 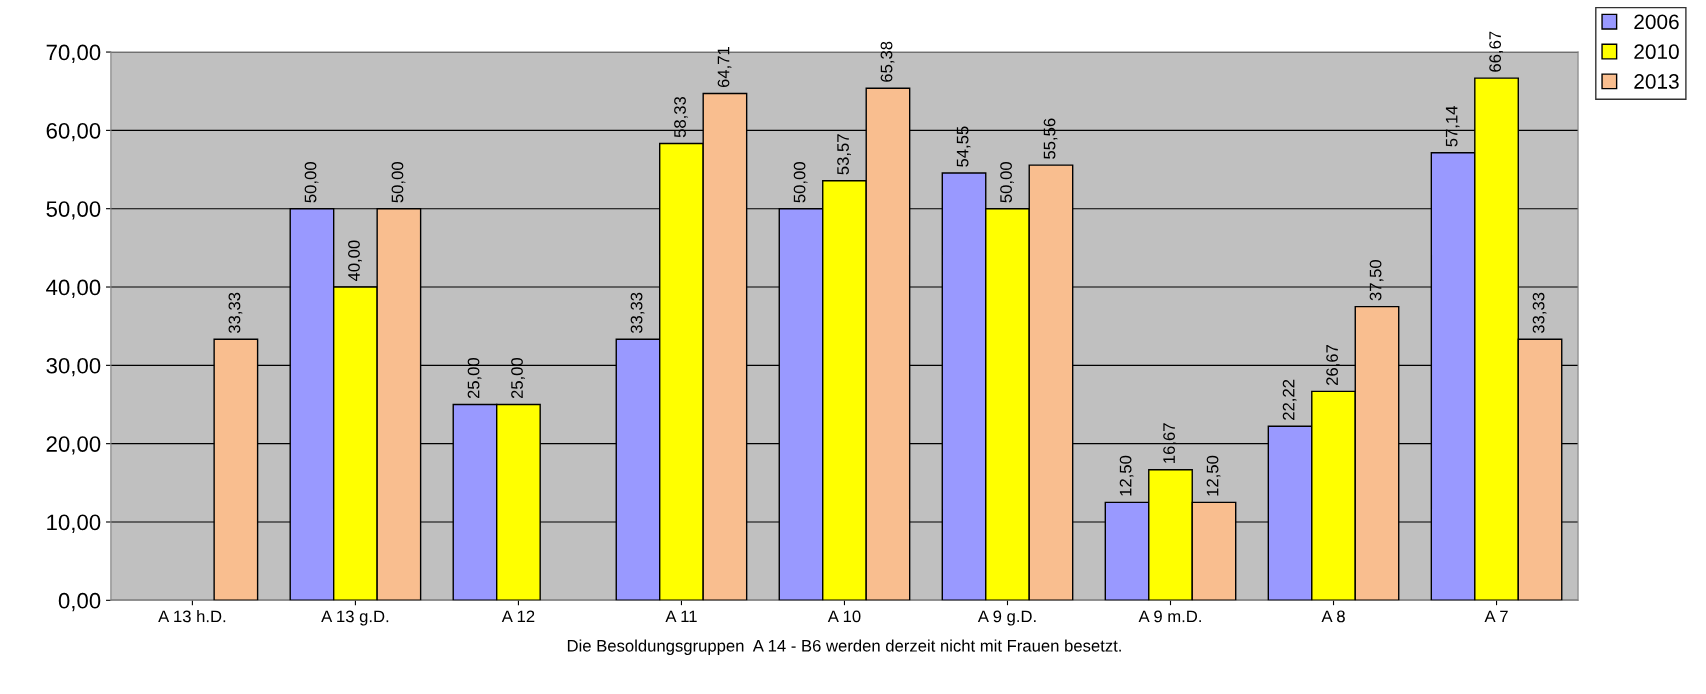 What do you see at coordinates (681, 616) in the screenshot?
I see `x-tick-label: A 11` at bounding box center [681, 616].